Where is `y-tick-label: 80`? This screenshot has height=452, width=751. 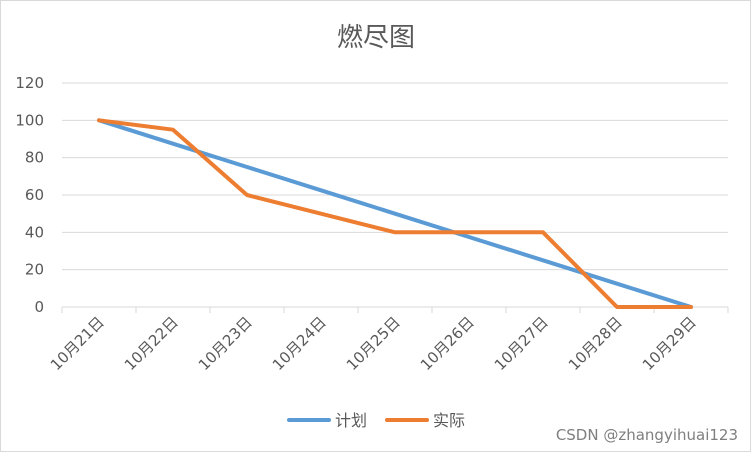
y-tick-label: 80 is located at coordinates (34, 158).